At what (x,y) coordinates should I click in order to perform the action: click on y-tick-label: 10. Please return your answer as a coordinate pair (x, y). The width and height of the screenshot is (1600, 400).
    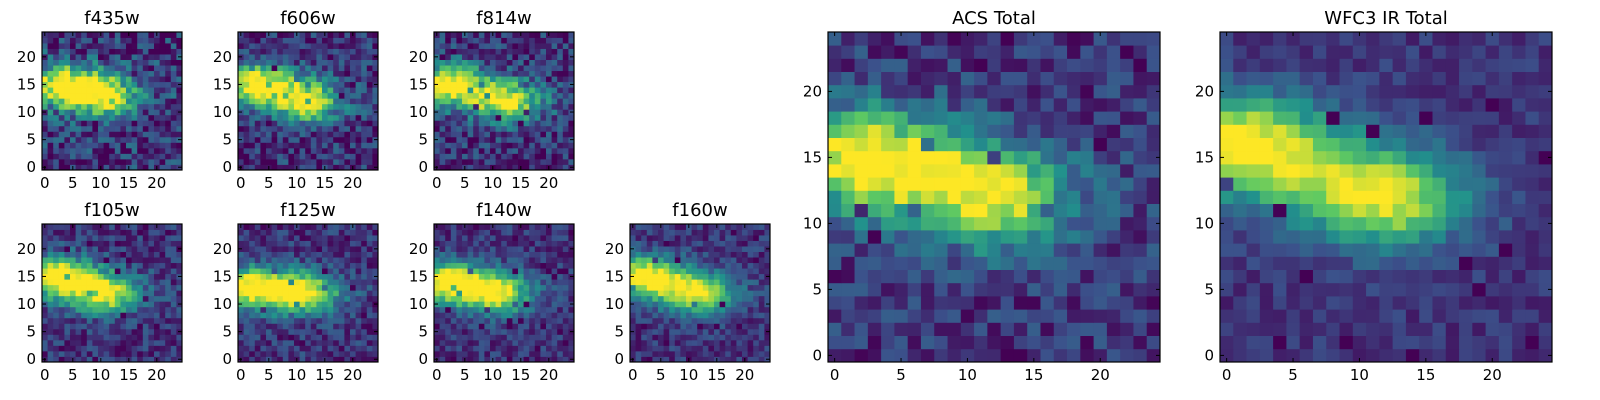
    Looking at the image, I should click on (26, 112).